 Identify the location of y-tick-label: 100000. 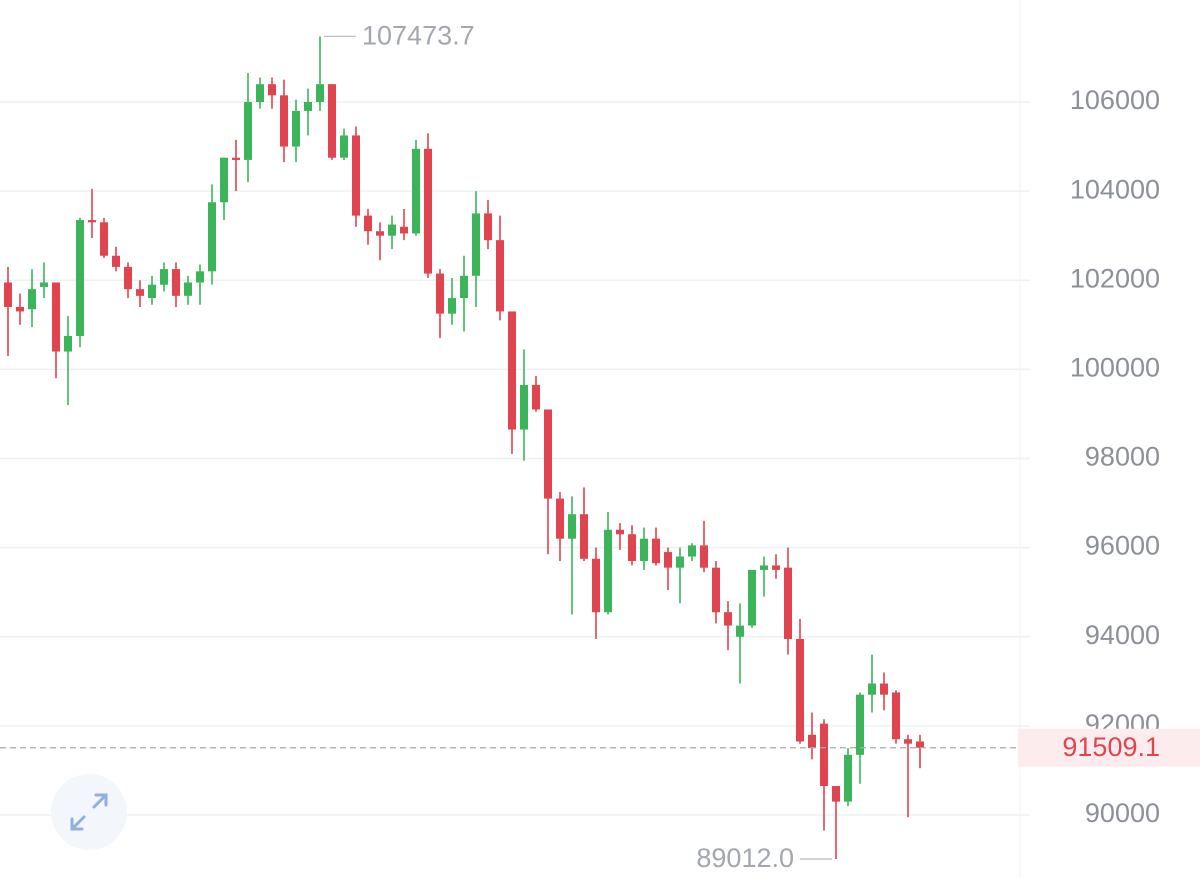
(1115, 367).